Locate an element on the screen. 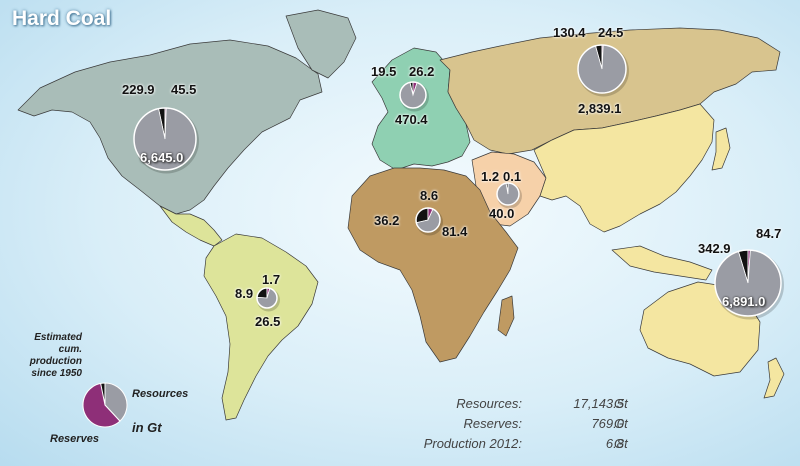  region-new-zealand is located at coordinates (774, 378).